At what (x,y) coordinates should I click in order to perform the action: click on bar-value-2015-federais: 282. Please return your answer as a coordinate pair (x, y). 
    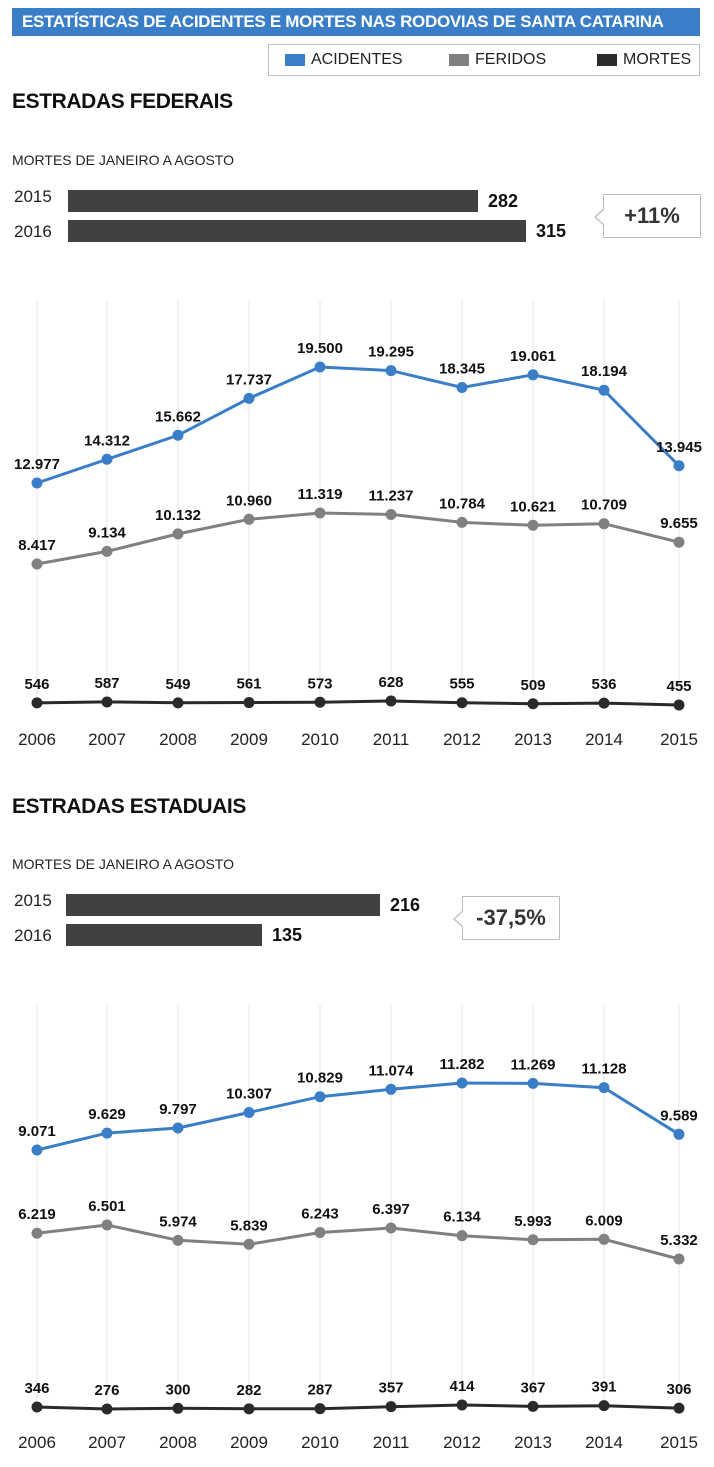
    Looking at the image, I should click on (503, 201).